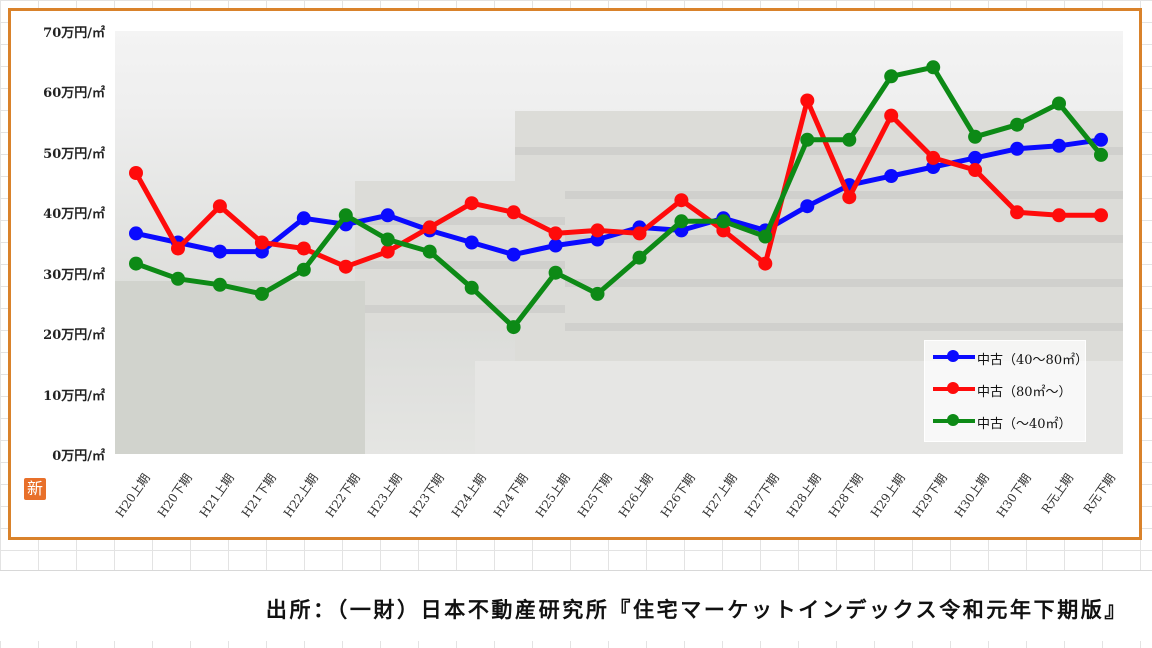 Image resolution: width=1152 pixels, height=648 pixels. Describe the element at coordinates (1033, 360) in the screenshot. I see `legend-label: 中古（40～80㎡）` at that location.